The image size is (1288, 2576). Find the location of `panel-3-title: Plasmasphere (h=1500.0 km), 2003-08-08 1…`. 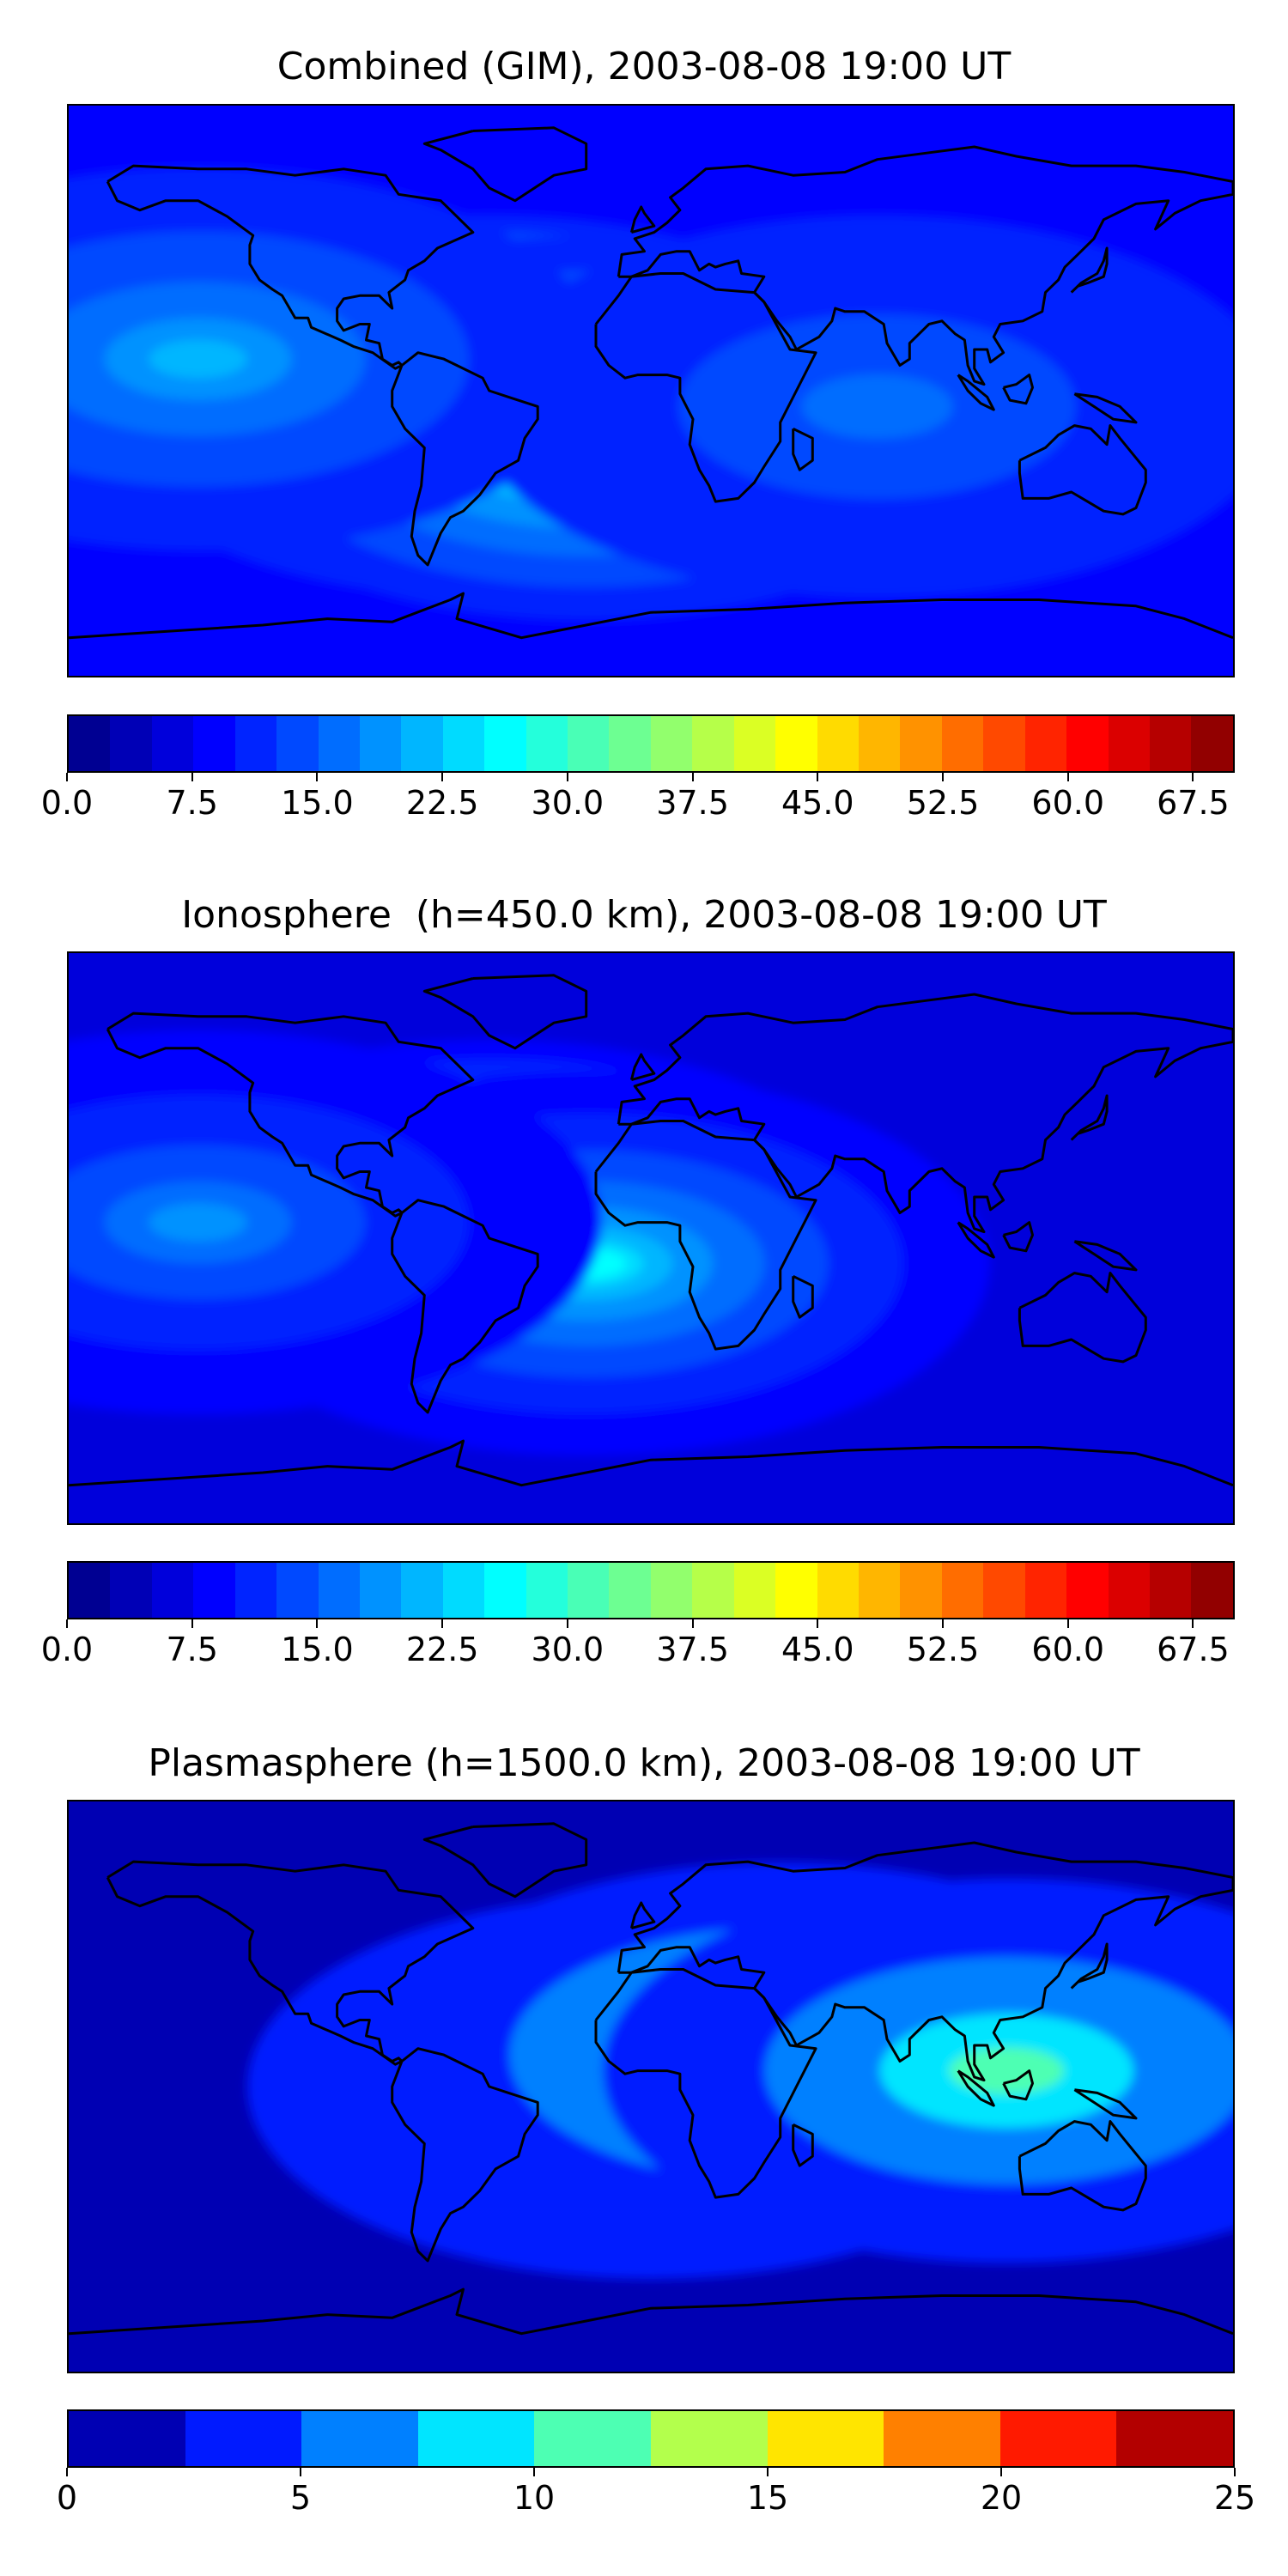

panel-3-title: Plasmasphere (h=1500.0 km), 2003-08-08 1… is located at coordinates (644, 1763).